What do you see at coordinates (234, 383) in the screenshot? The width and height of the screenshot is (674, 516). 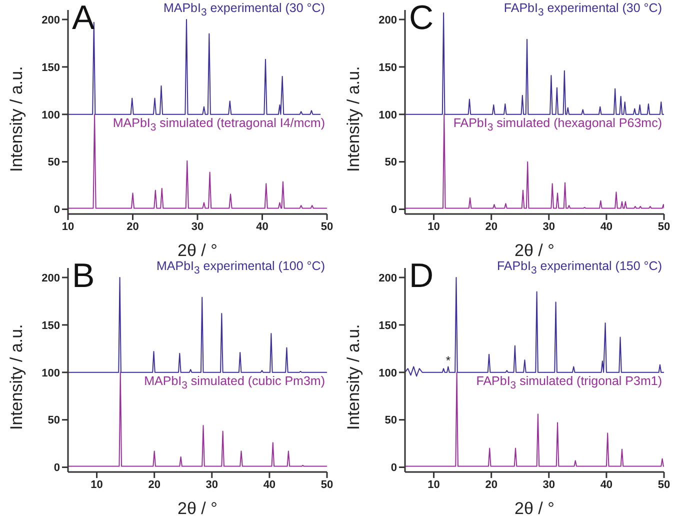 I see `series-label: MAPbI$_{3}$ simulated (cubic Pm3m)` at bounding box center [234, 383].